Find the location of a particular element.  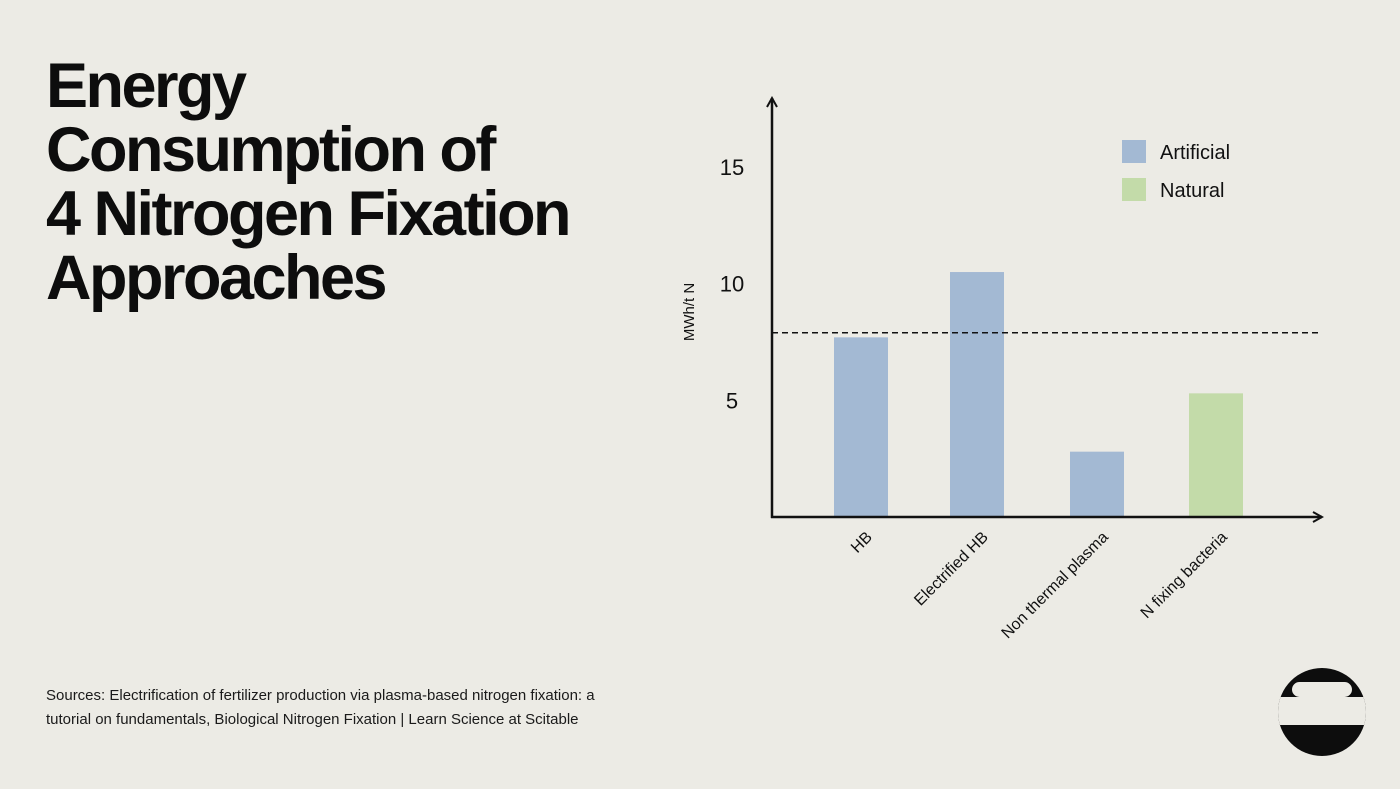

title-line: 4 Nitrogen Fixation is located at coordinates (309, 214).